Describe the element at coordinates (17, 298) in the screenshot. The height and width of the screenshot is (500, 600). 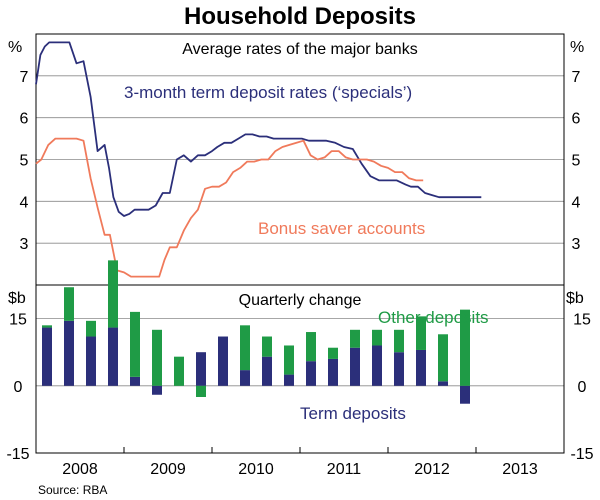
I see `quarterly-left-unit: $b` at that location.